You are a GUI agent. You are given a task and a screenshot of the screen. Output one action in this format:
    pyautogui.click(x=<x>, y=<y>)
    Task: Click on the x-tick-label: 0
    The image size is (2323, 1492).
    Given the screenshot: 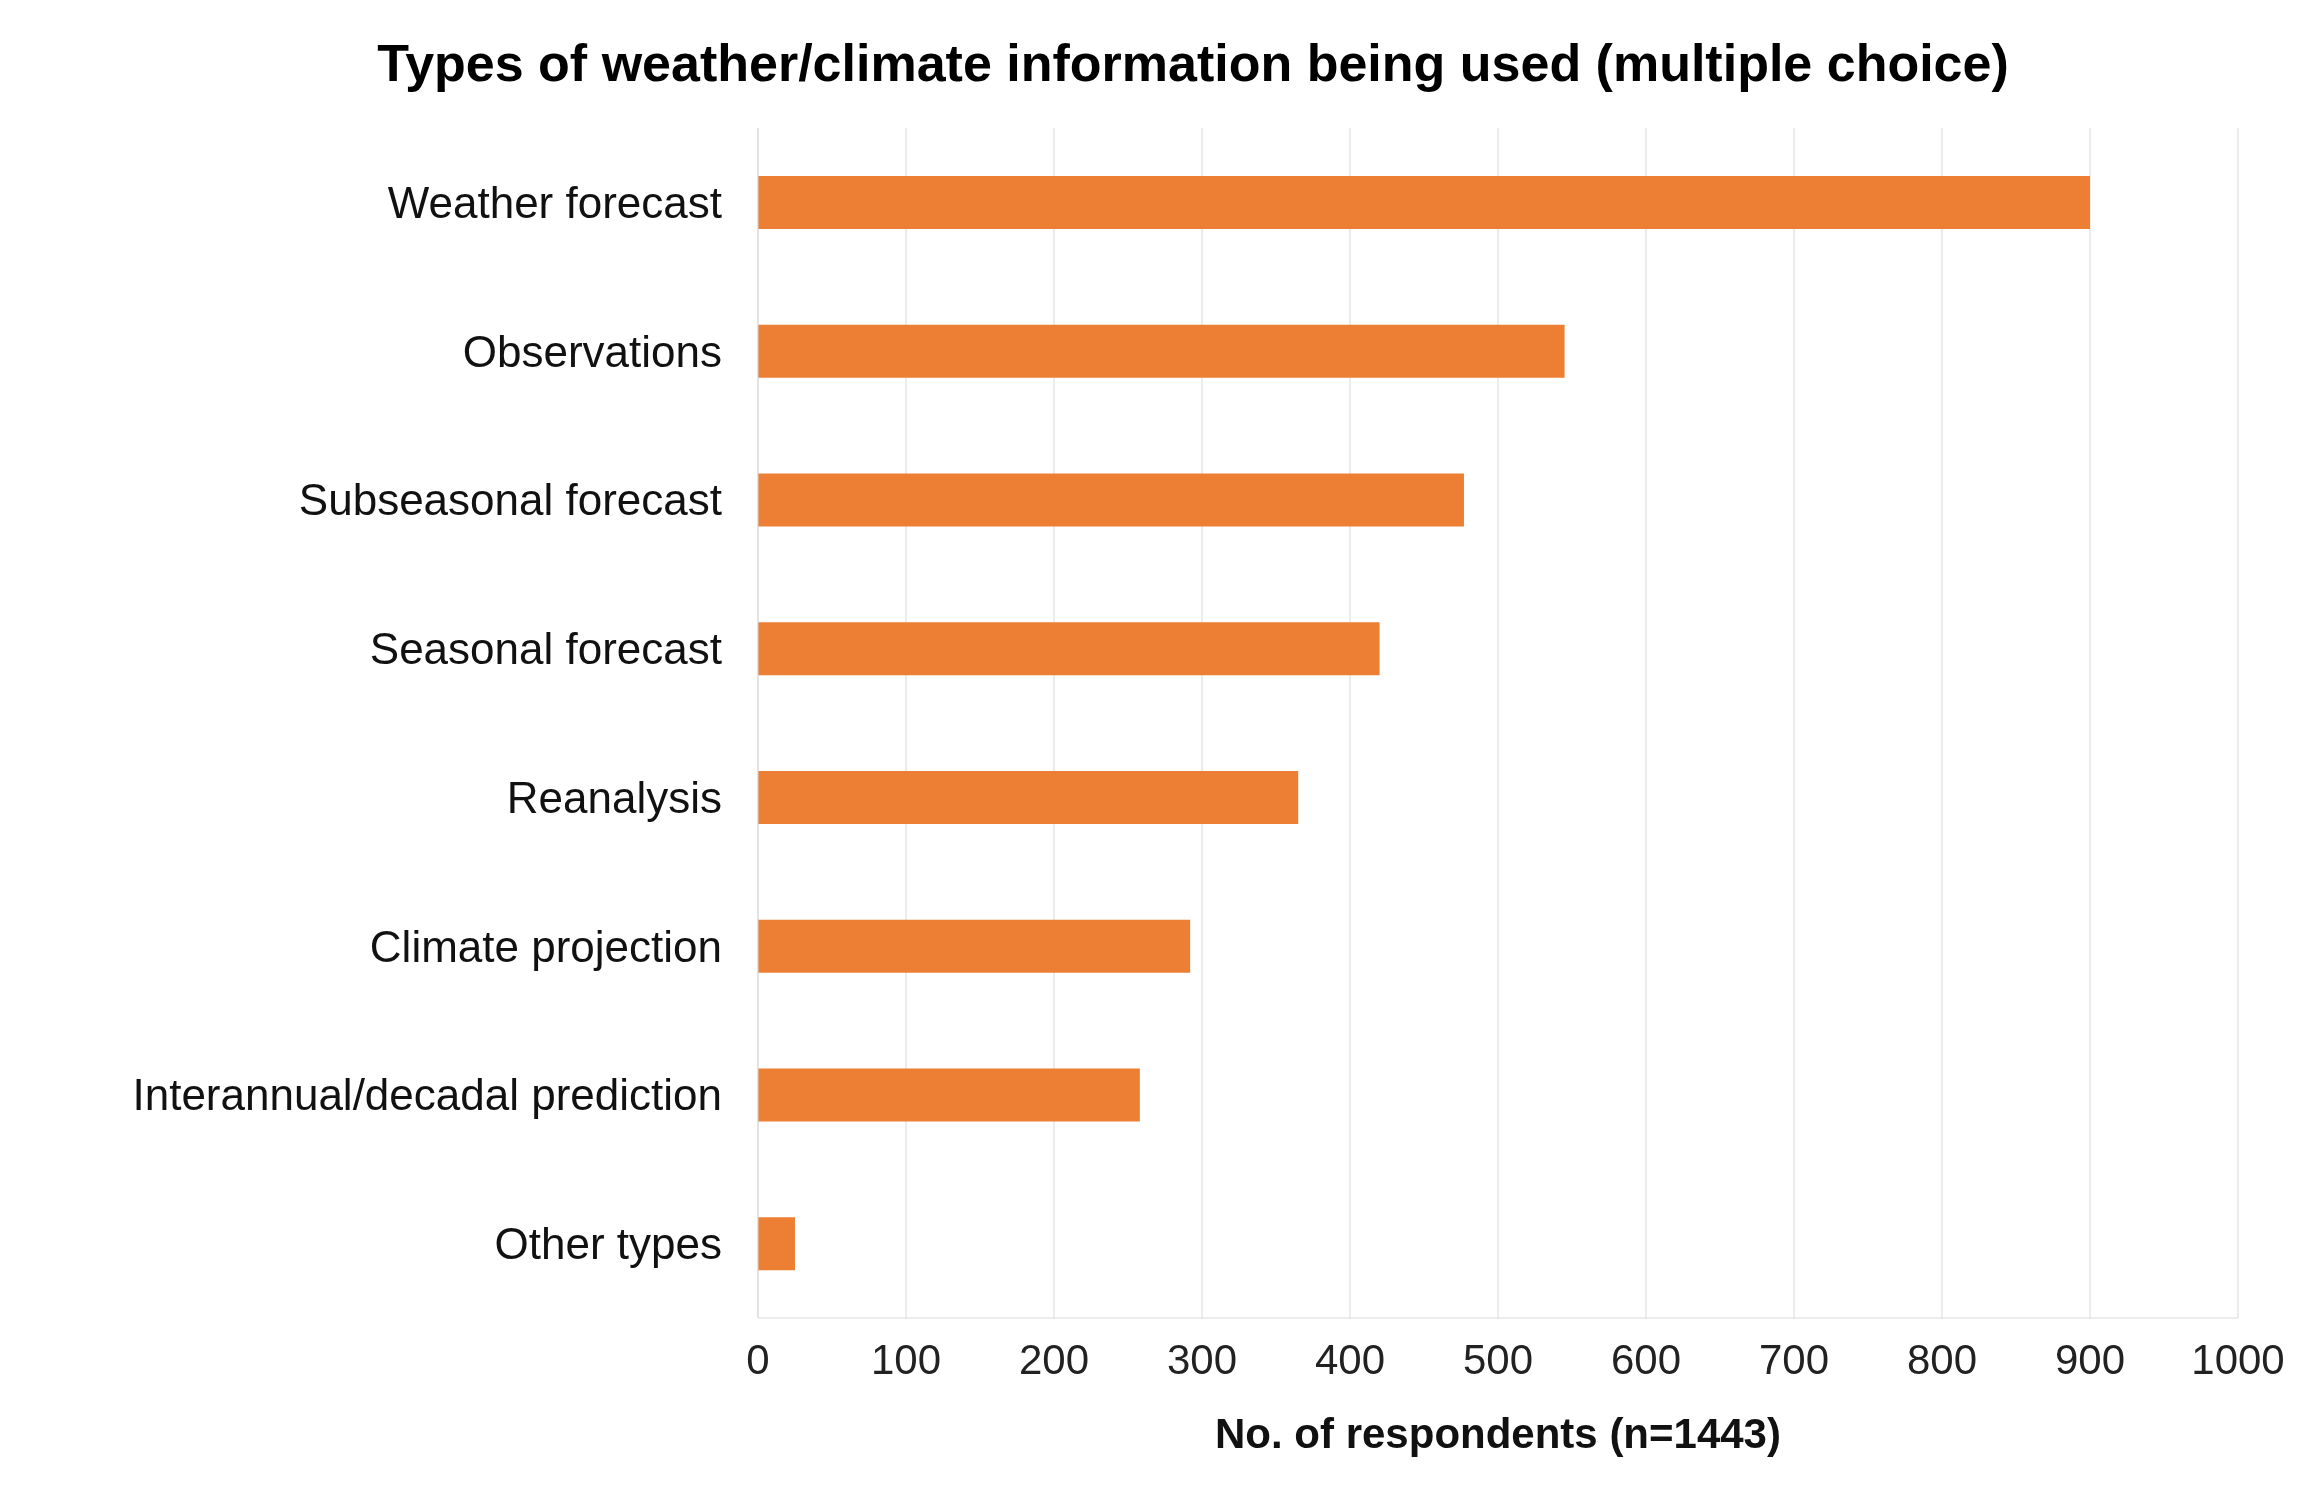 What is the action you would take?
    pyautogui.click(x=758, y=1359)
    